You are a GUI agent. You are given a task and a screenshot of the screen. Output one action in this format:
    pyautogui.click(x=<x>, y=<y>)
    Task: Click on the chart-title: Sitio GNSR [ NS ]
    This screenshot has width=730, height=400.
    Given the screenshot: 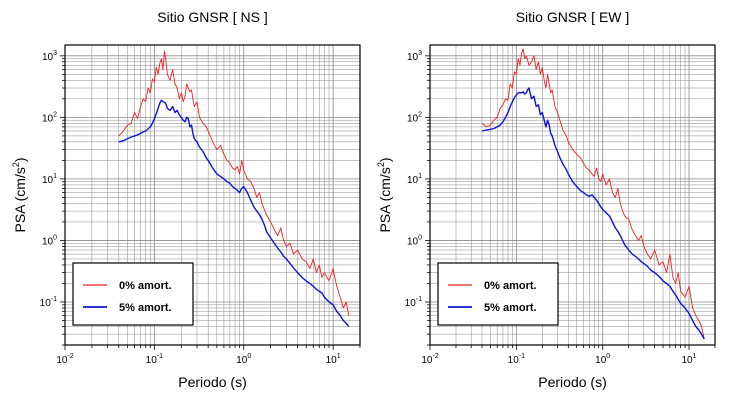 What is the action you would take?
    pyautogui.click(x=212, y=17)
    